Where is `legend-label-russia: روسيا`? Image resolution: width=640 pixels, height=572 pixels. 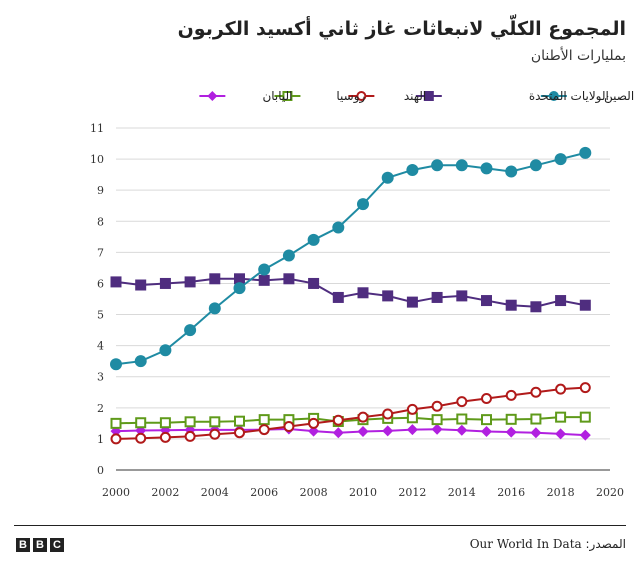 legend-label-russia: روسيا is located at coordinates (350, 96).